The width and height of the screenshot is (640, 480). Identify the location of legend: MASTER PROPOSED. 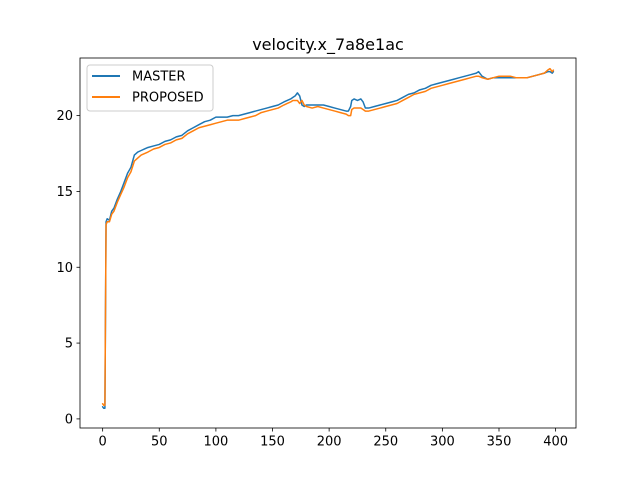
(150, 88).